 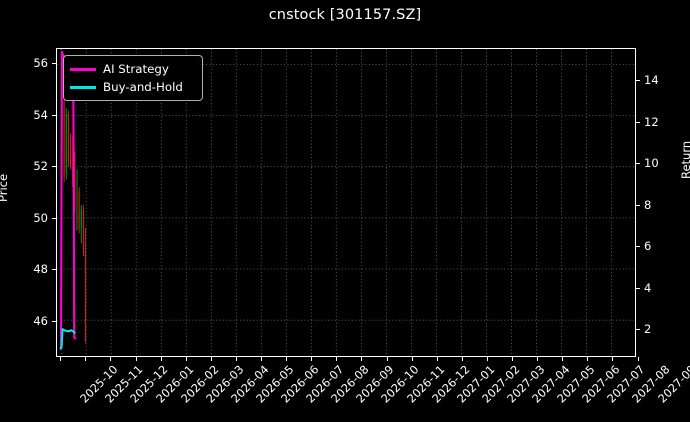 What do you see at coordinates (40, 114) in the screenshot?
I see `y-axis-left-tick-label: 54` at bounding box center [40, 114].